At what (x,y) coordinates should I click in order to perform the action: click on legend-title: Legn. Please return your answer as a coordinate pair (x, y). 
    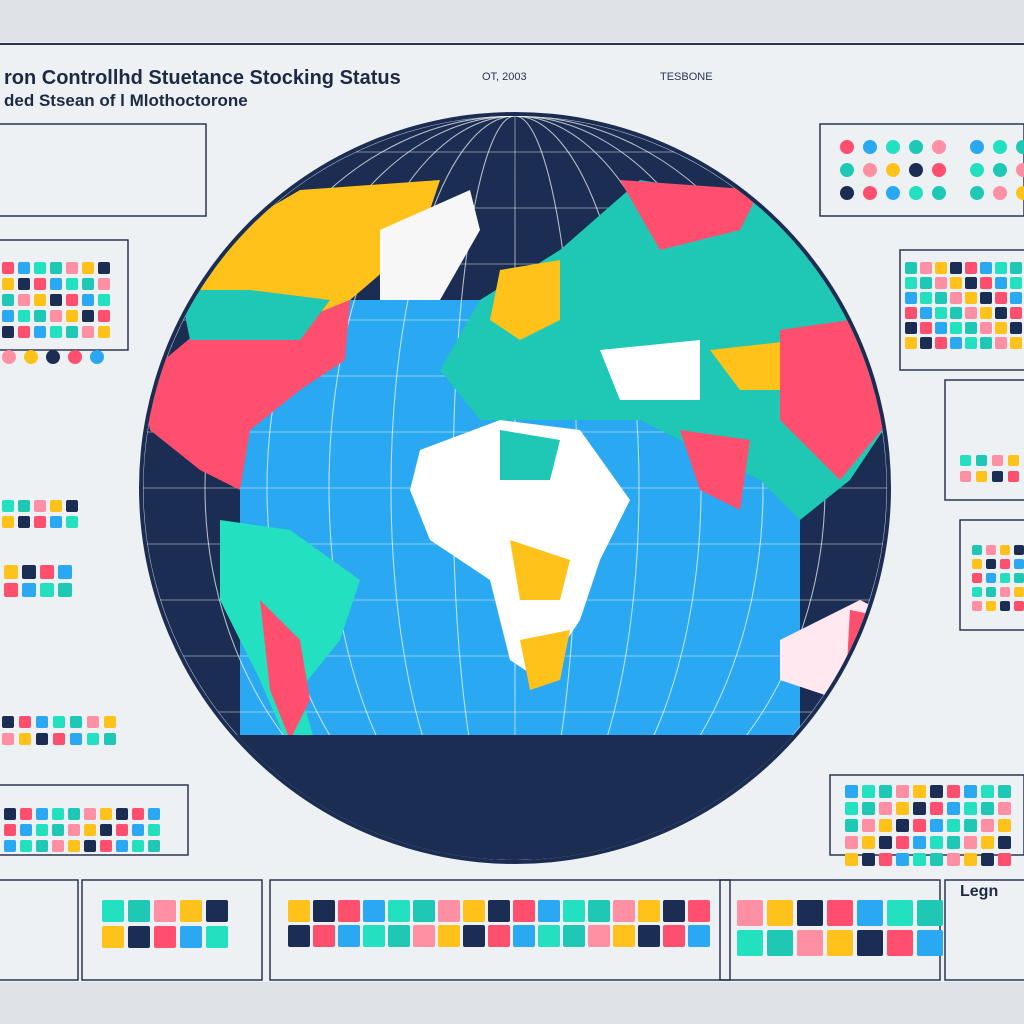
    Looking at the image, I should click on (979, 891).